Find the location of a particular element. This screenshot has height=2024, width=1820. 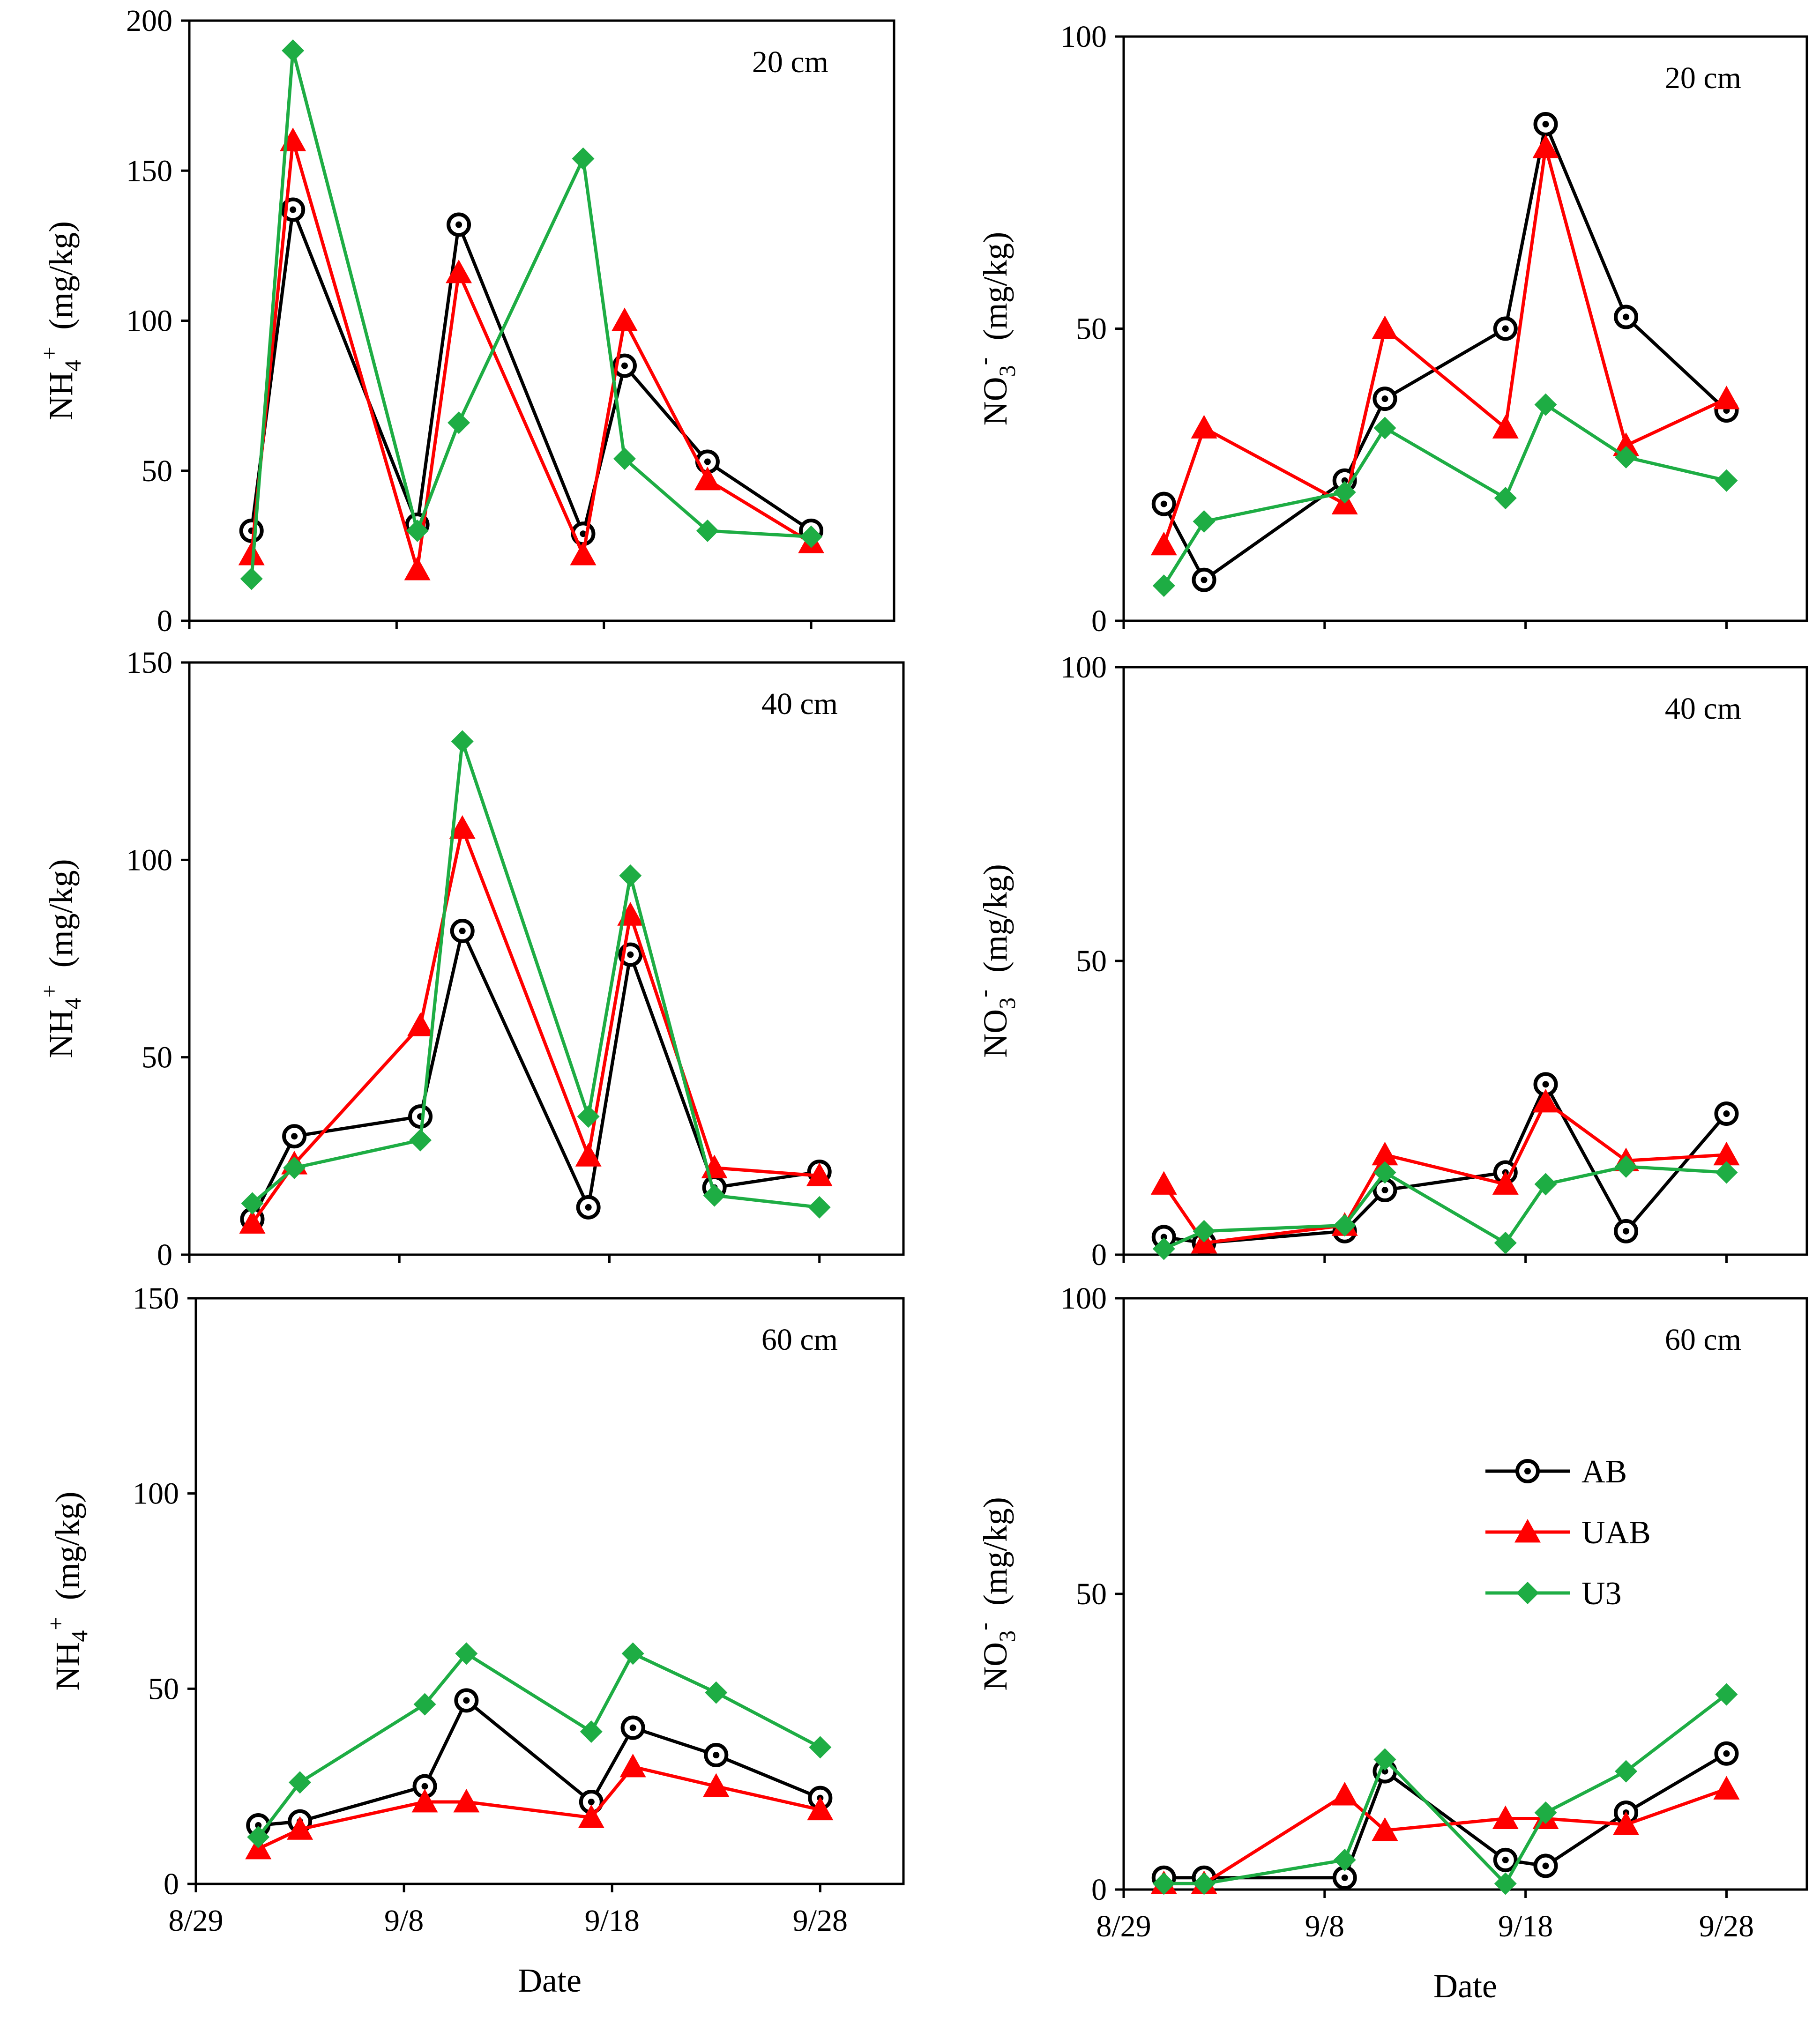

y-axis-label: NH4+ (mg/kg) is located at coordinates (61, 958).